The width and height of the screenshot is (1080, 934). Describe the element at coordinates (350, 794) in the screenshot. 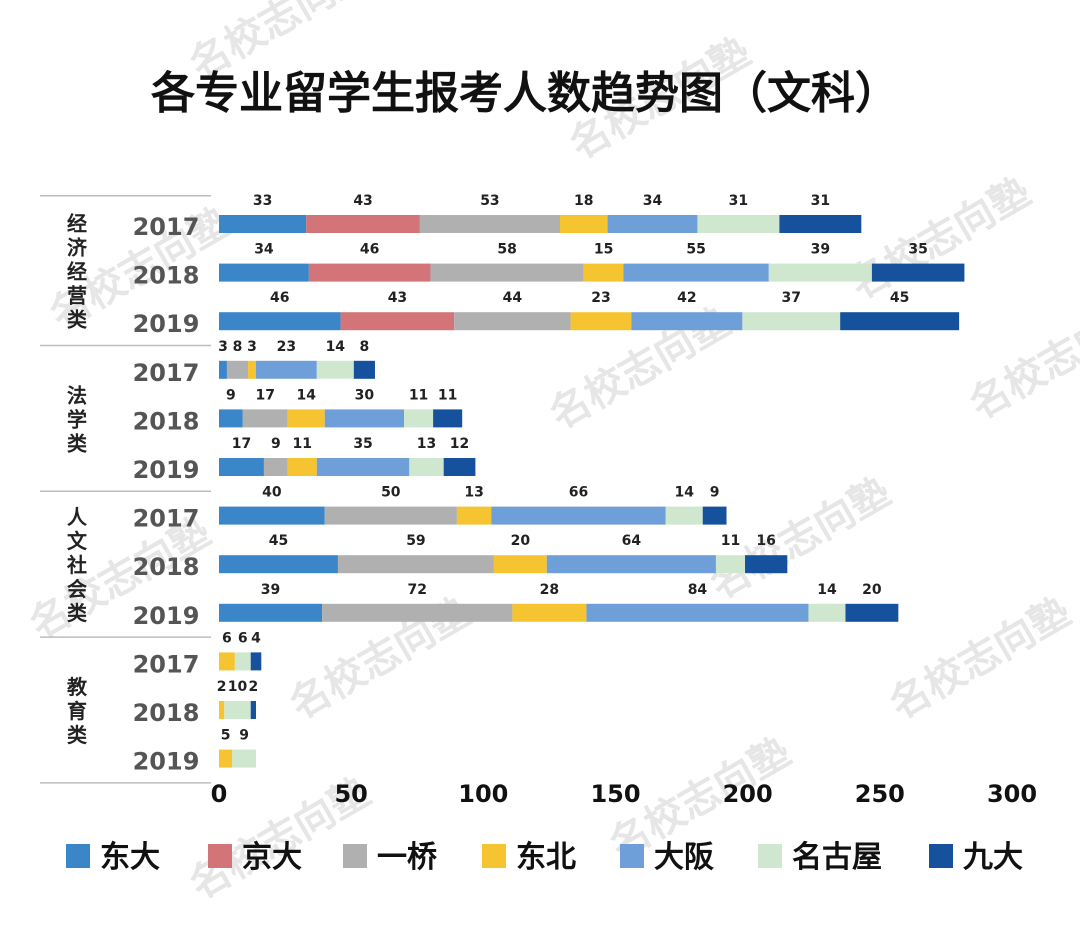

I see `x-tick-label: 50` at that location.